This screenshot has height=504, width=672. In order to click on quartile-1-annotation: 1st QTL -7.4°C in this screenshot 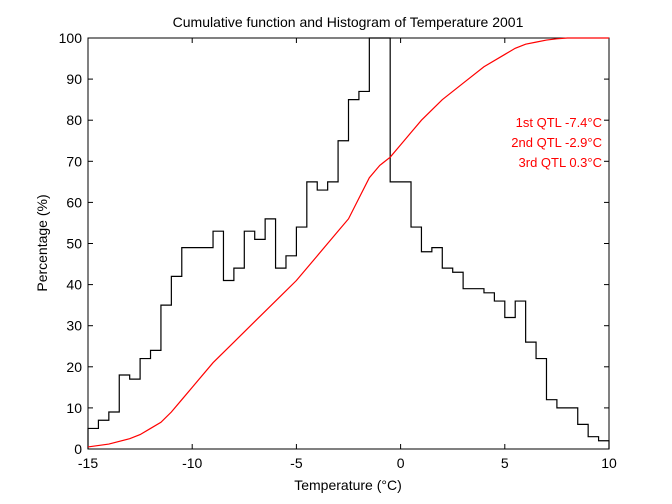, I will do `click(559, 122)`.